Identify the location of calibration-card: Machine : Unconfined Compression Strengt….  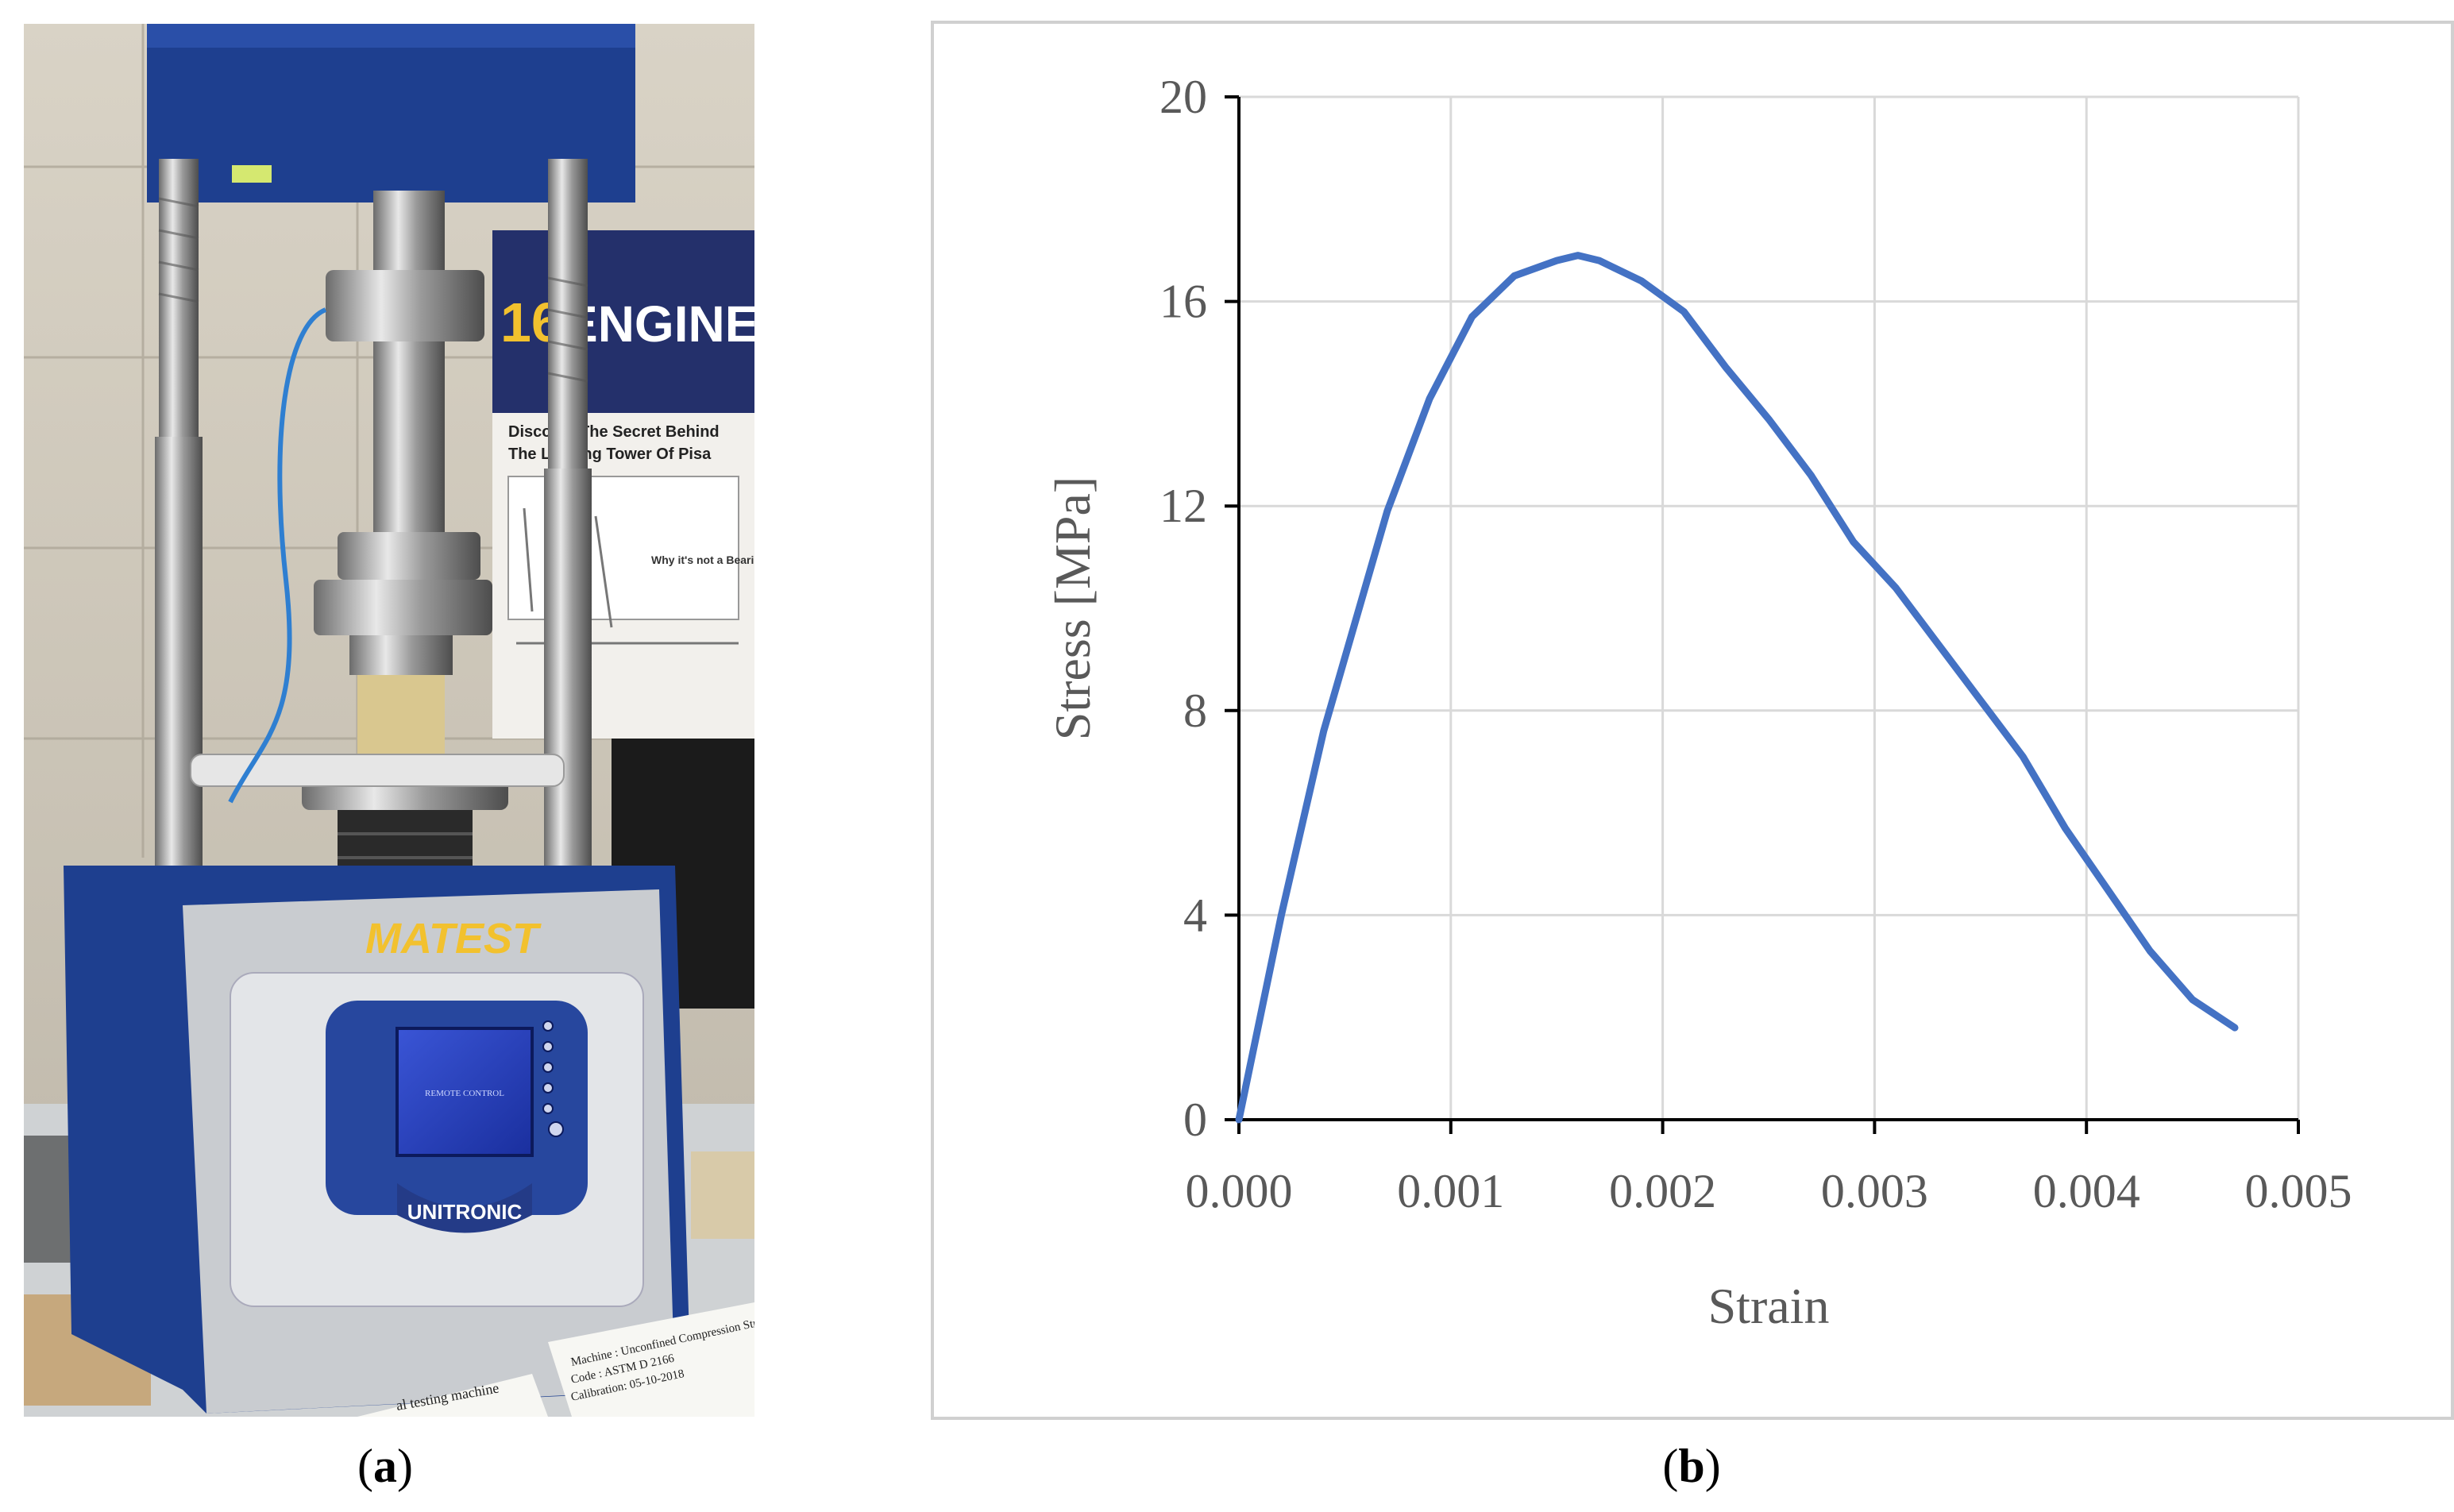
(651, 1359).